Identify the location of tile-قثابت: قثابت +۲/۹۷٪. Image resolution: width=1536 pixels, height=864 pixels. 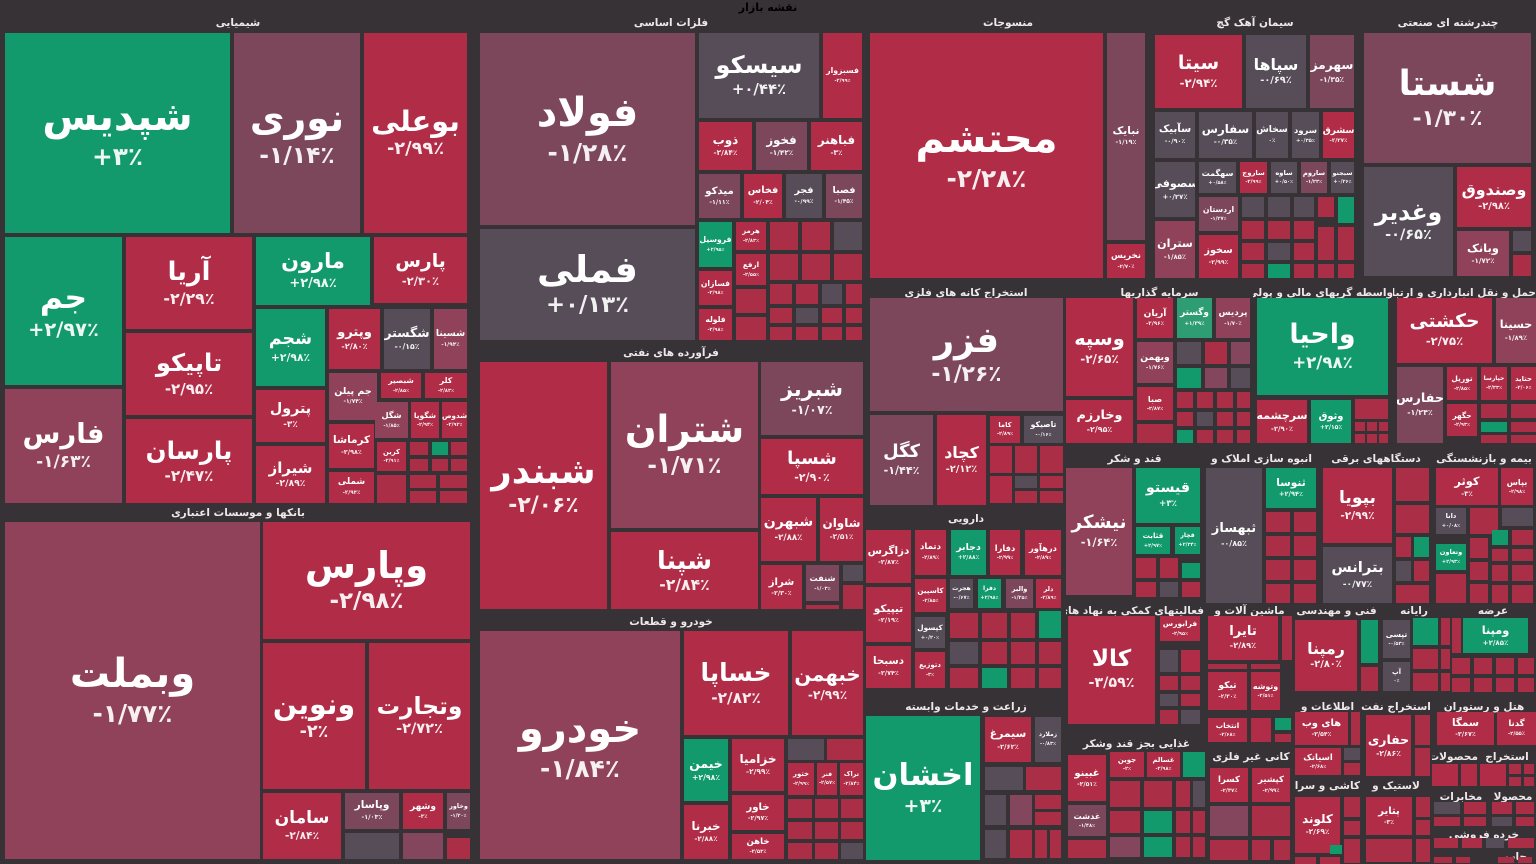
(1153, 540).